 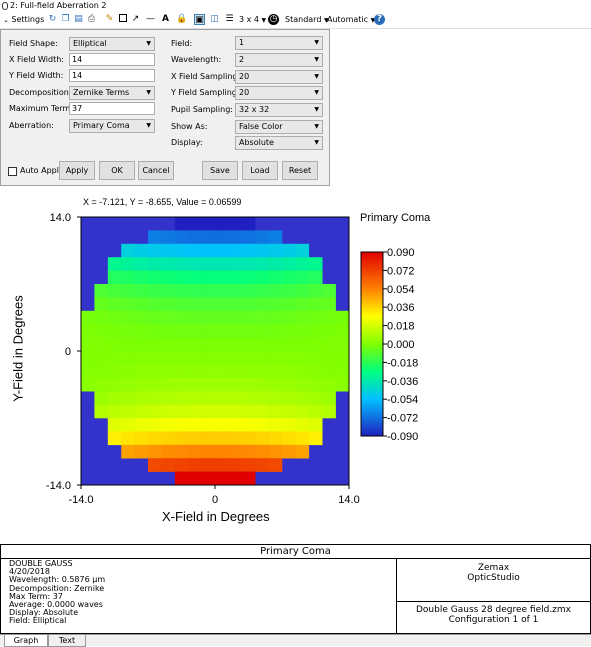 What do you see at coordinates (279, 43) in the screenshot?
I see `field-select: 1 ▼` at bounding box center [279, 43].